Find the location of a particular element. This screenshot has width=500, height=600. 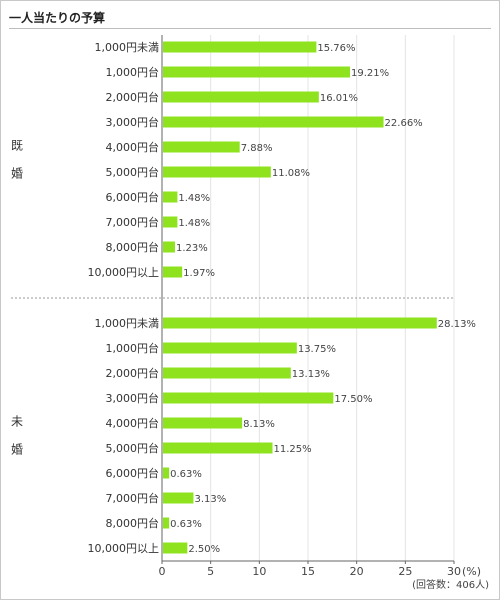

value-label: 28.13% is located at coordinates (457, 324).